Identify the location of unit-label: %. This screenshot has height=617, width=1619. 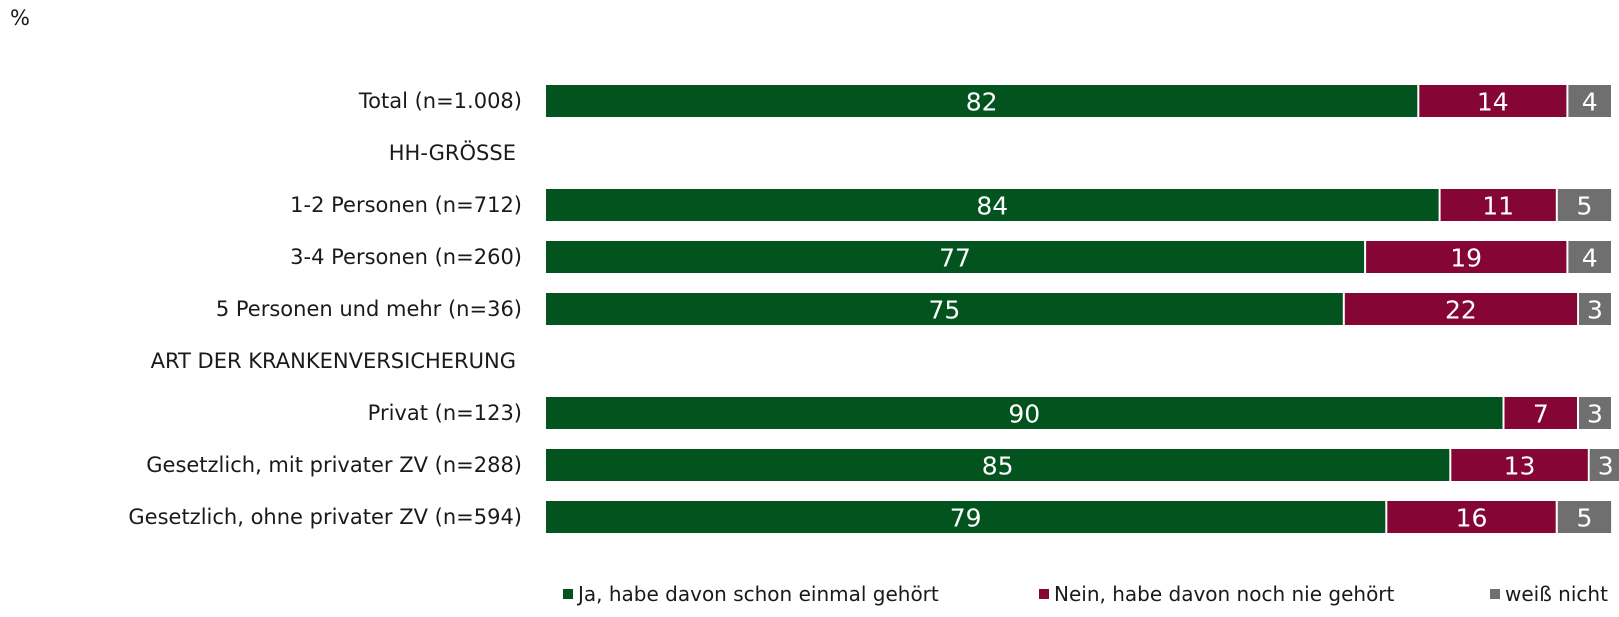
(20, 18).